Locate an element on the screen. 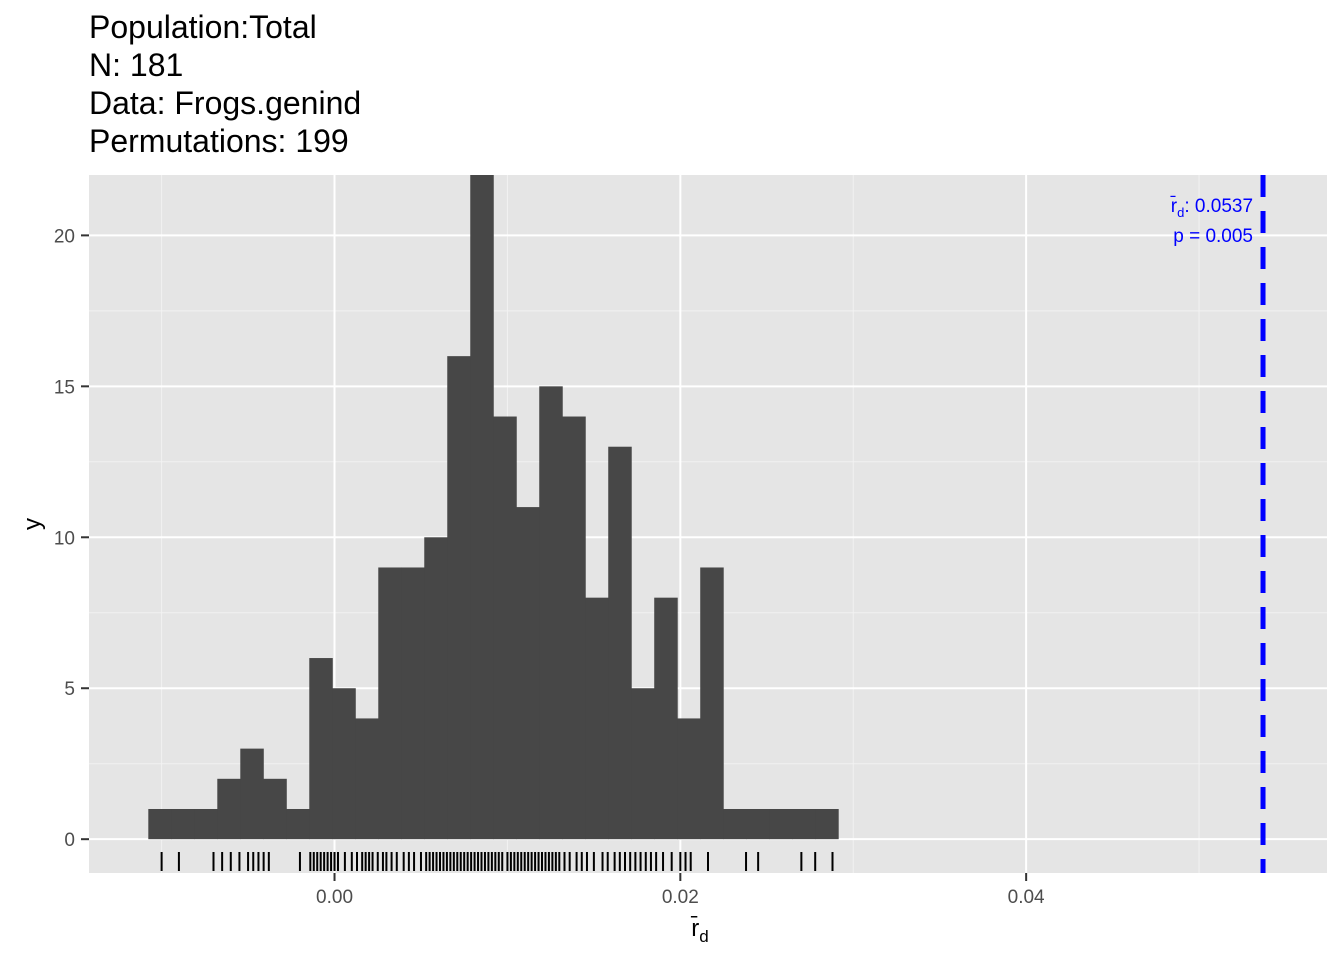  y-axis-title: y is located at coordinates (32, 524).